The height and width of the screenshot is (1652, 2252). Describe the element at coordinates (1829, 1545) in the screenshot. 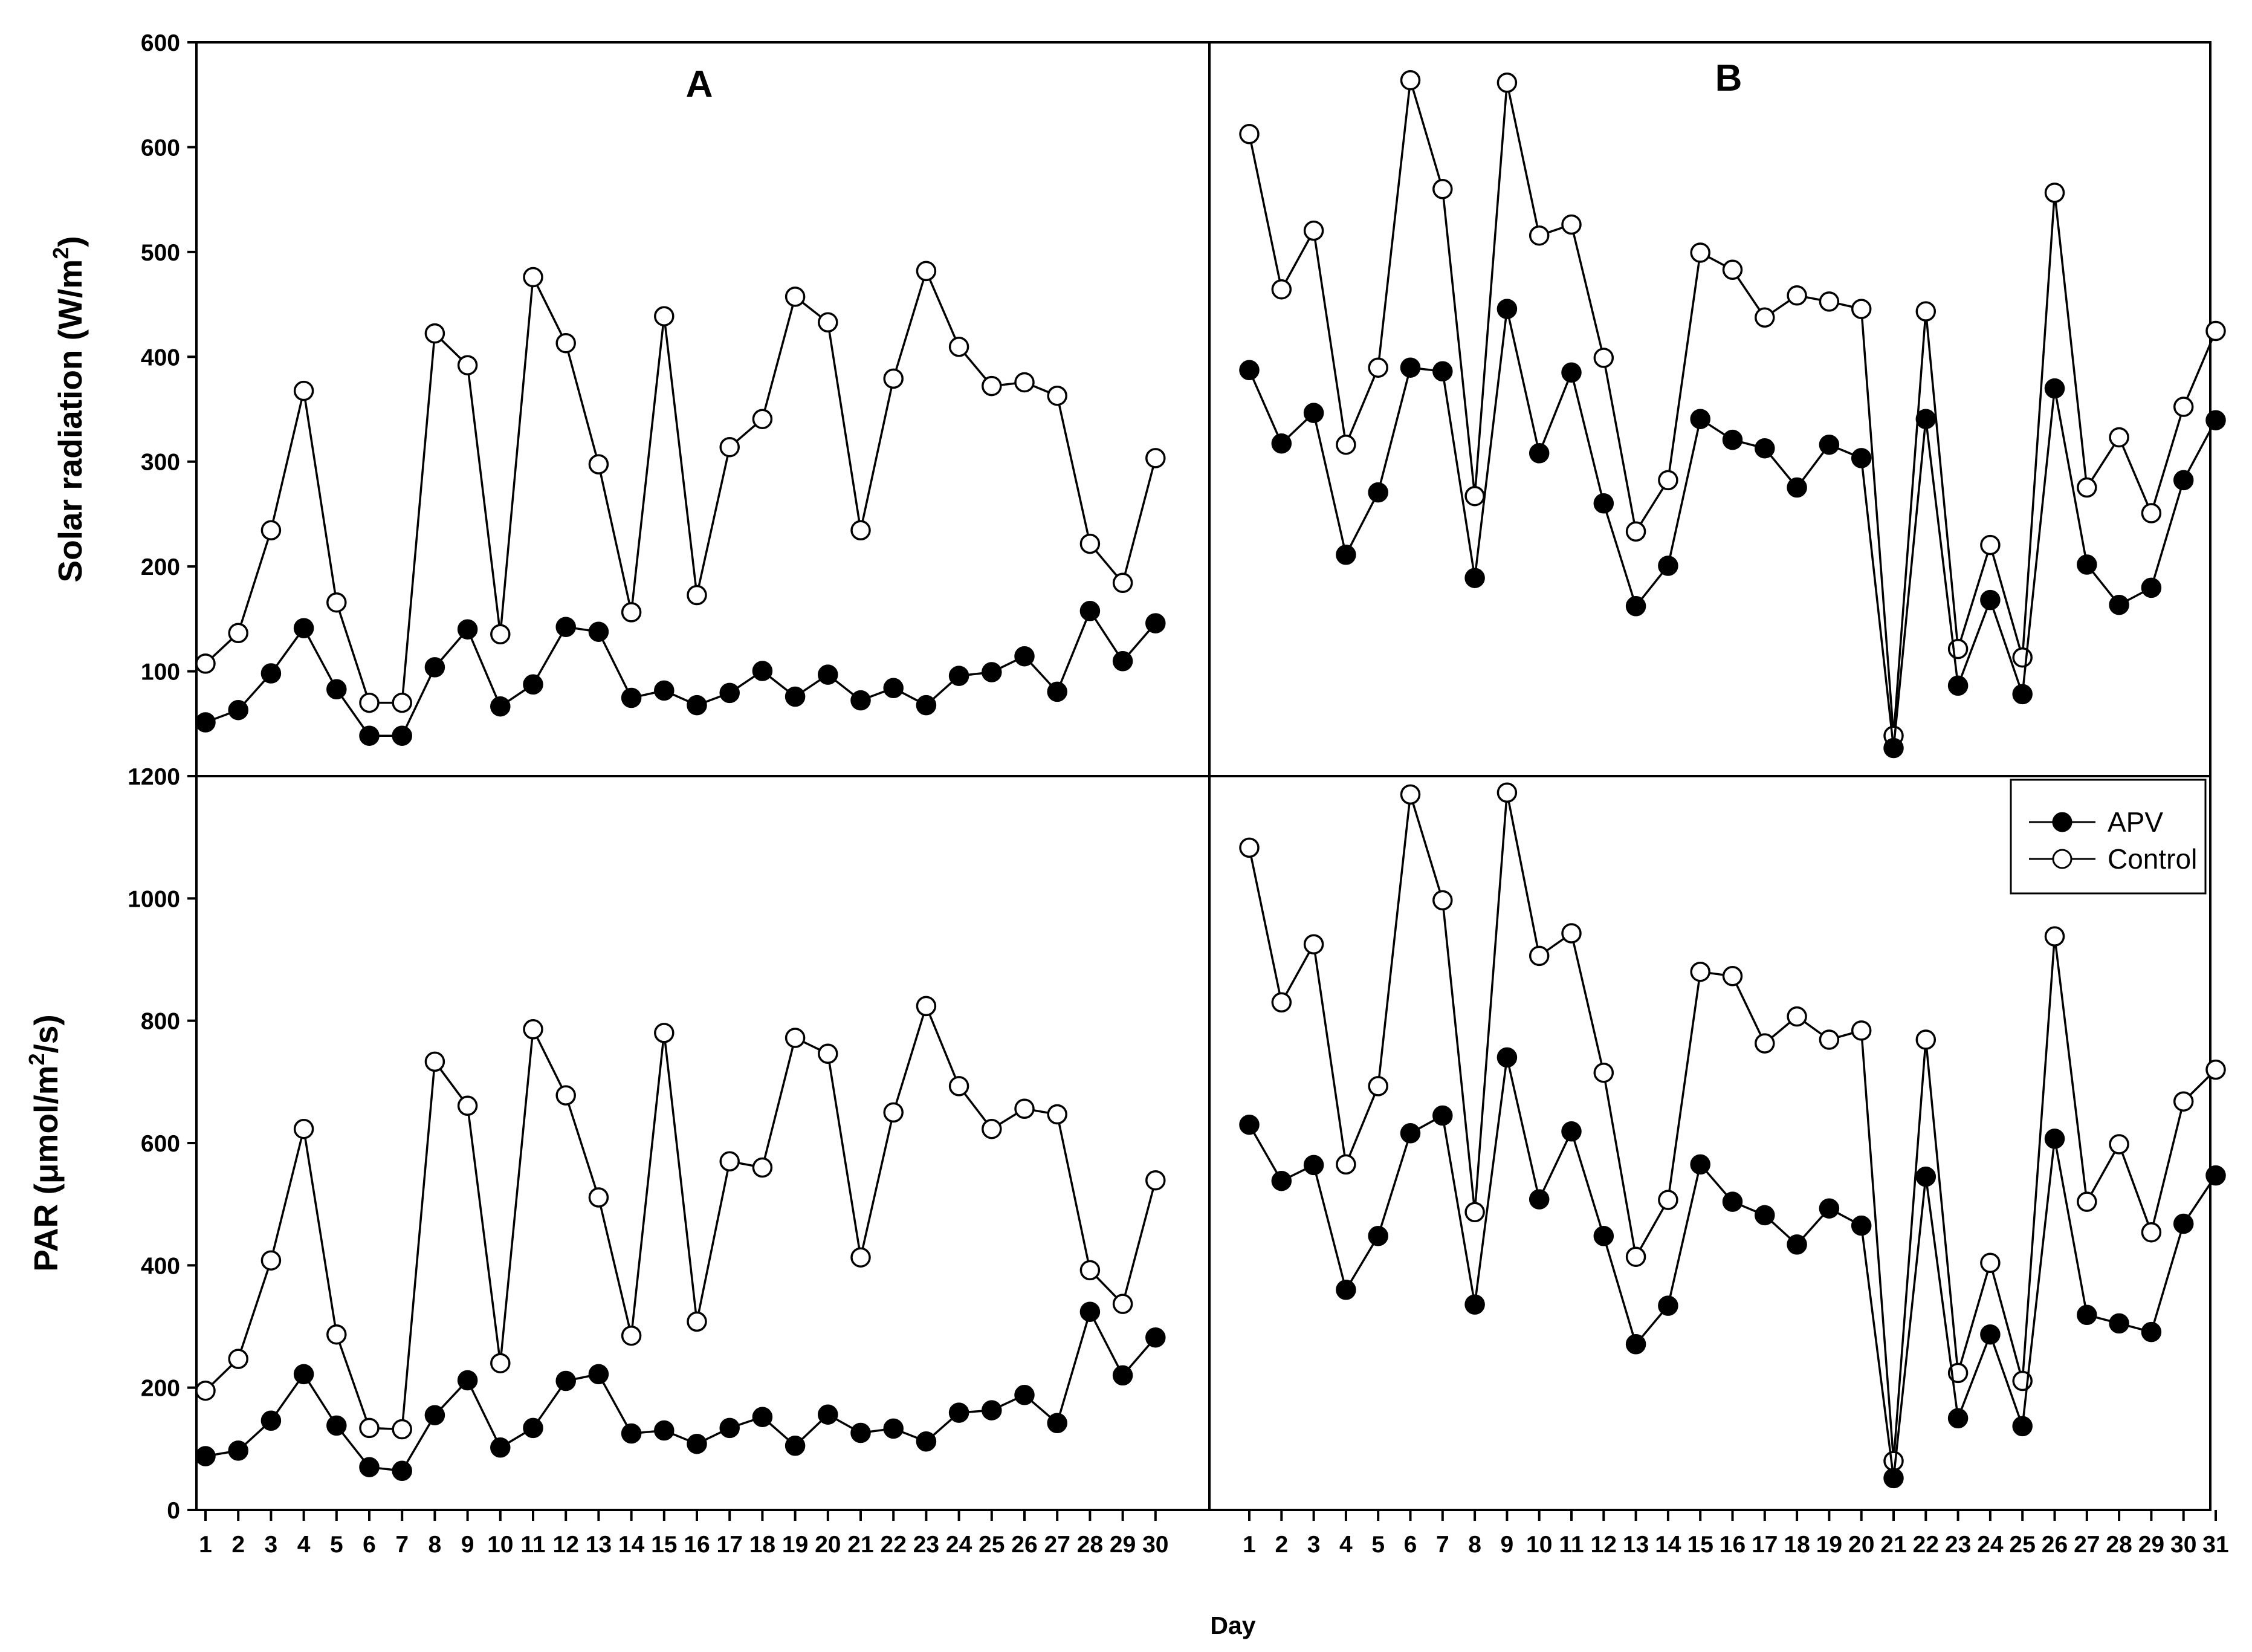

I see `x-tick-label: 19` at that location.